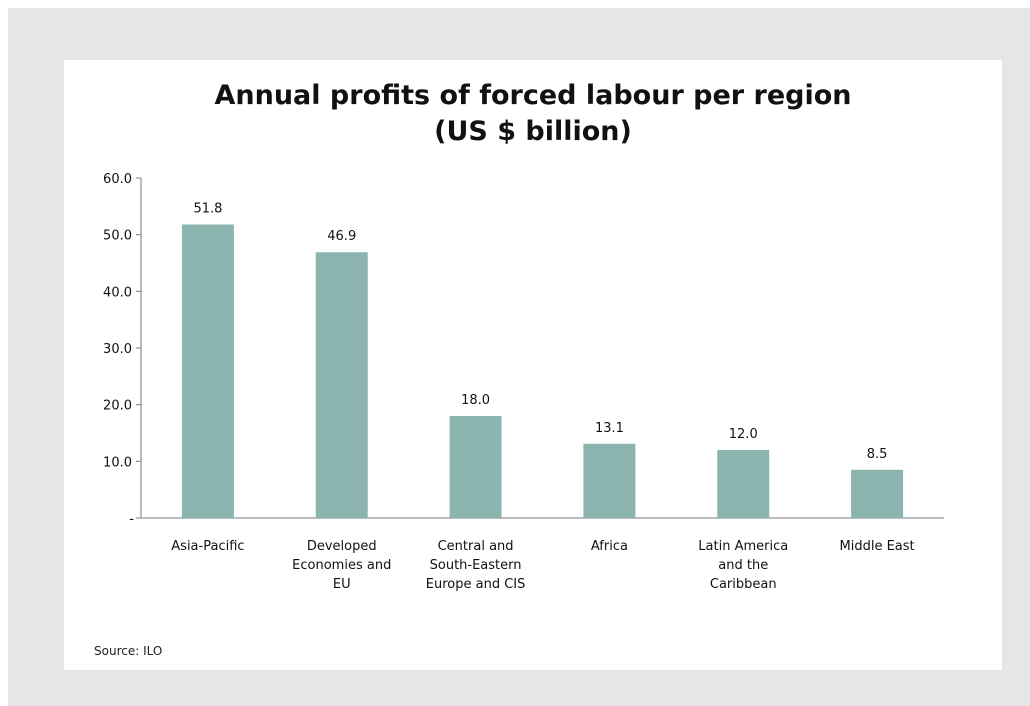 Image resolution: width=1030 pixels, height=706 pixels. I want to click on source-note: Source: ILO, so click(128, 651).